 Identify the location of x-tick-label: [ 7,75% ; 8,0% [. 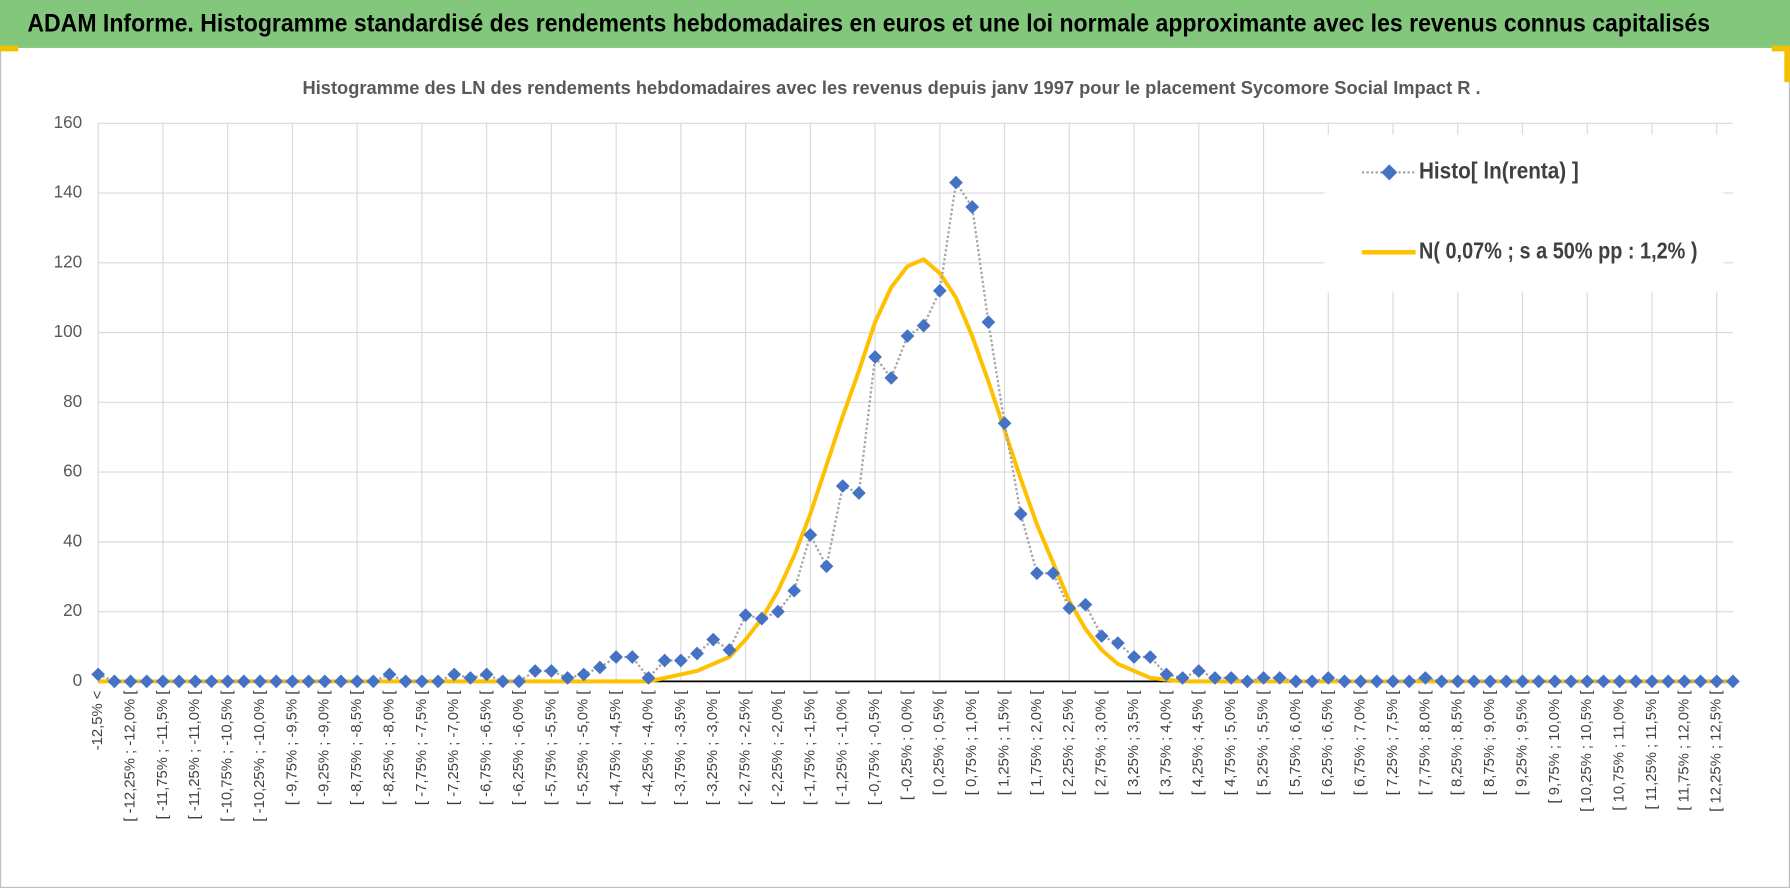
(1425, 743).